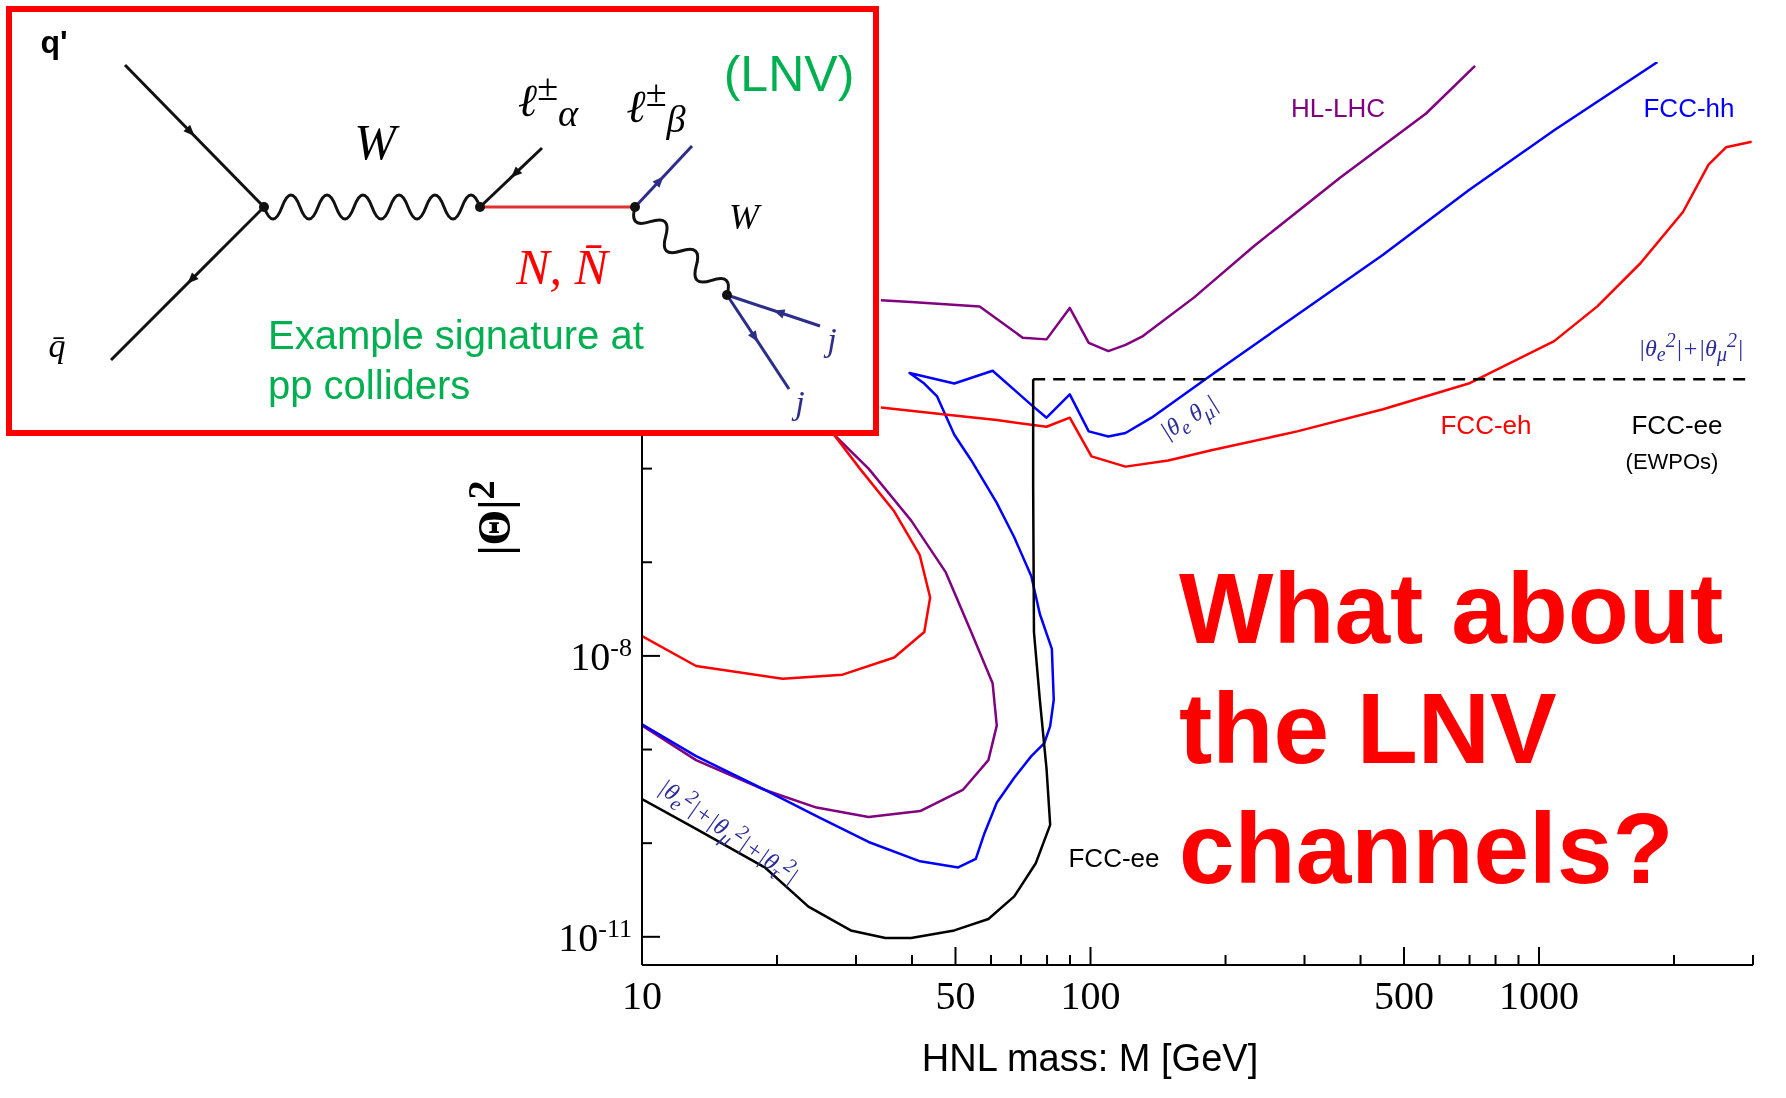 The height and width of the screenshot is (1098, 1786). What do you see at coordinates (54, 42) in the screenshot?
I see `text: q'` at bounding box center [54, 42].